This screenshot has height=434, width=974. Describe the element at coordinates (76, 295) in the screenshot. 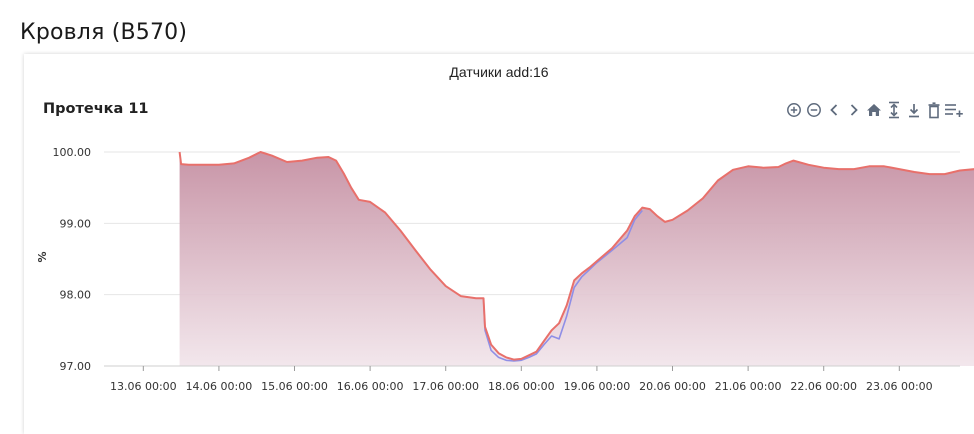

I see `y-tick-label: 98.00` at that location.